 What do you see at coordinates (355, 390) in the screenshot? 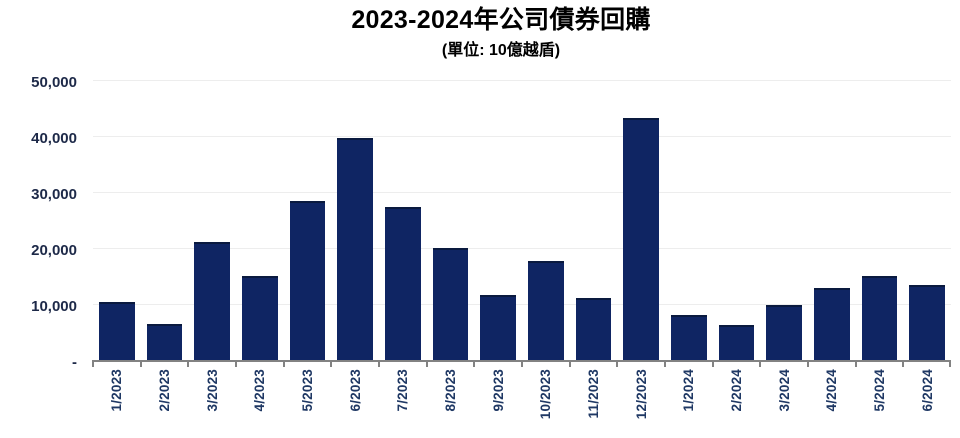
I see `x-tick-label: 6/2023` at bounding box center [355, 390].